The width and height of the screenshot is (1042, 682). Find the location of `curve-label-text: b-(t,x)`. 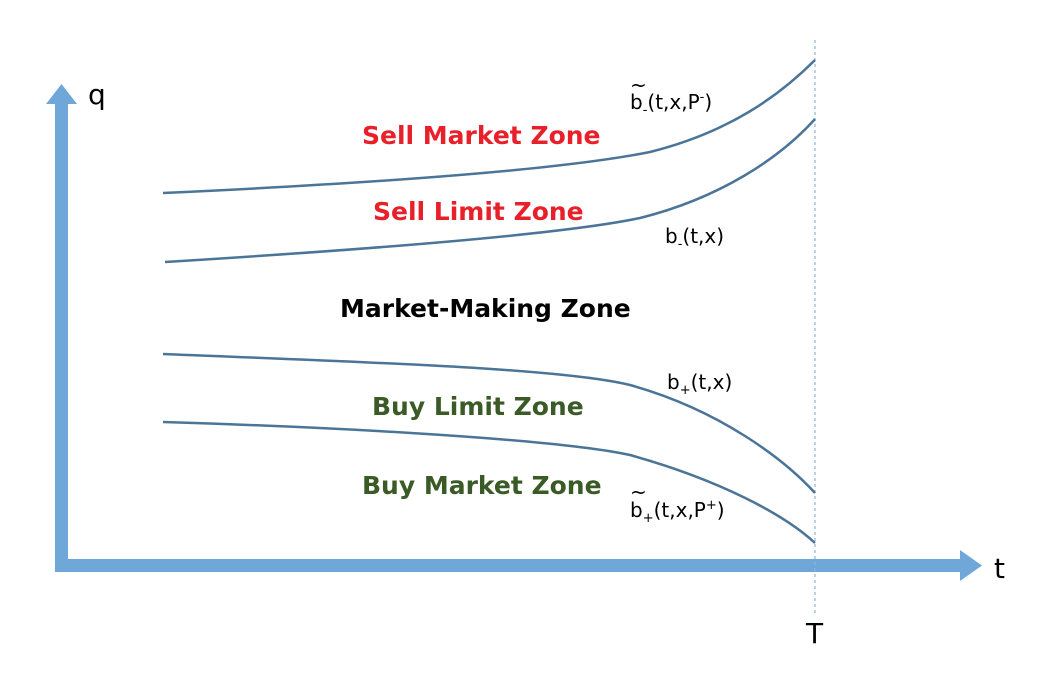

curve-label-text: b-(t,x) is located at coordinates (694, 238).